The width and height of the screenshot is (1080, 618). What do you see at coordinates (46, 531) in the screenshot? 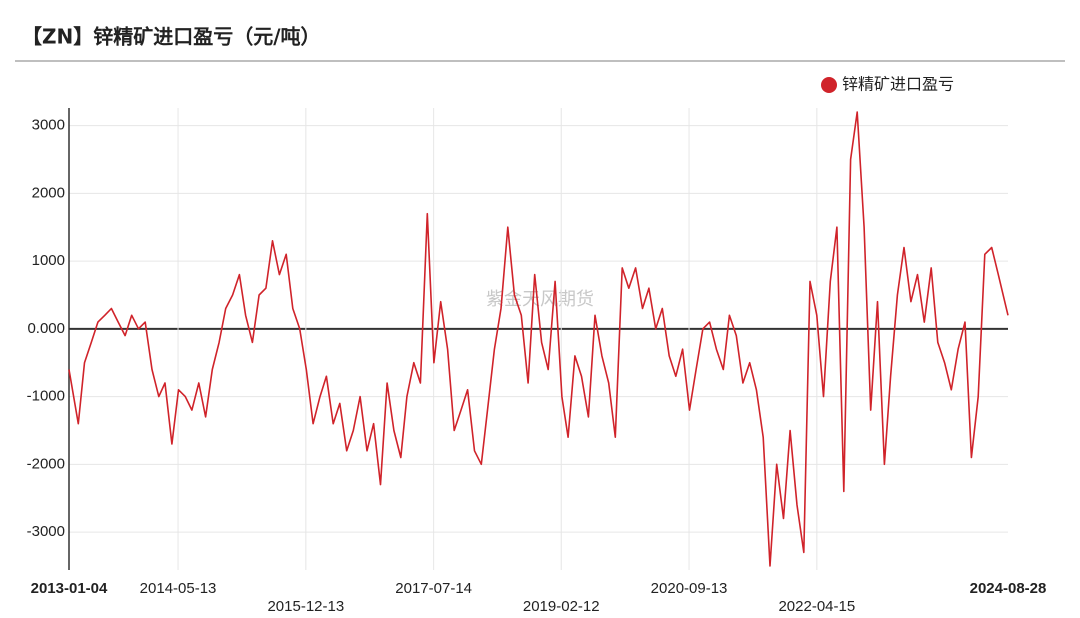
I see `y-tick-label: -3000` at bounding box center [46, 531].